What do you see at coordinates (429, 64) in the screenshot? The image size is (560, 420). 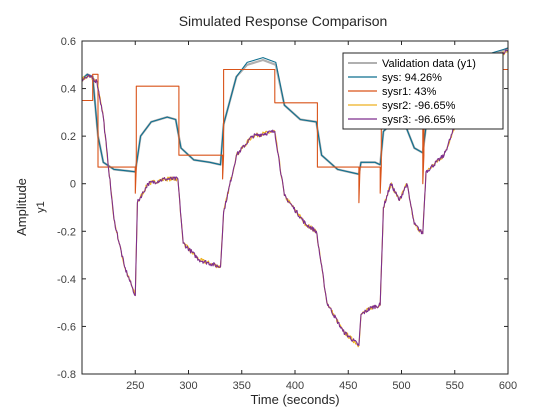 I see `legend-entry: Validation data (y1)` at bounding box center [429, 64].